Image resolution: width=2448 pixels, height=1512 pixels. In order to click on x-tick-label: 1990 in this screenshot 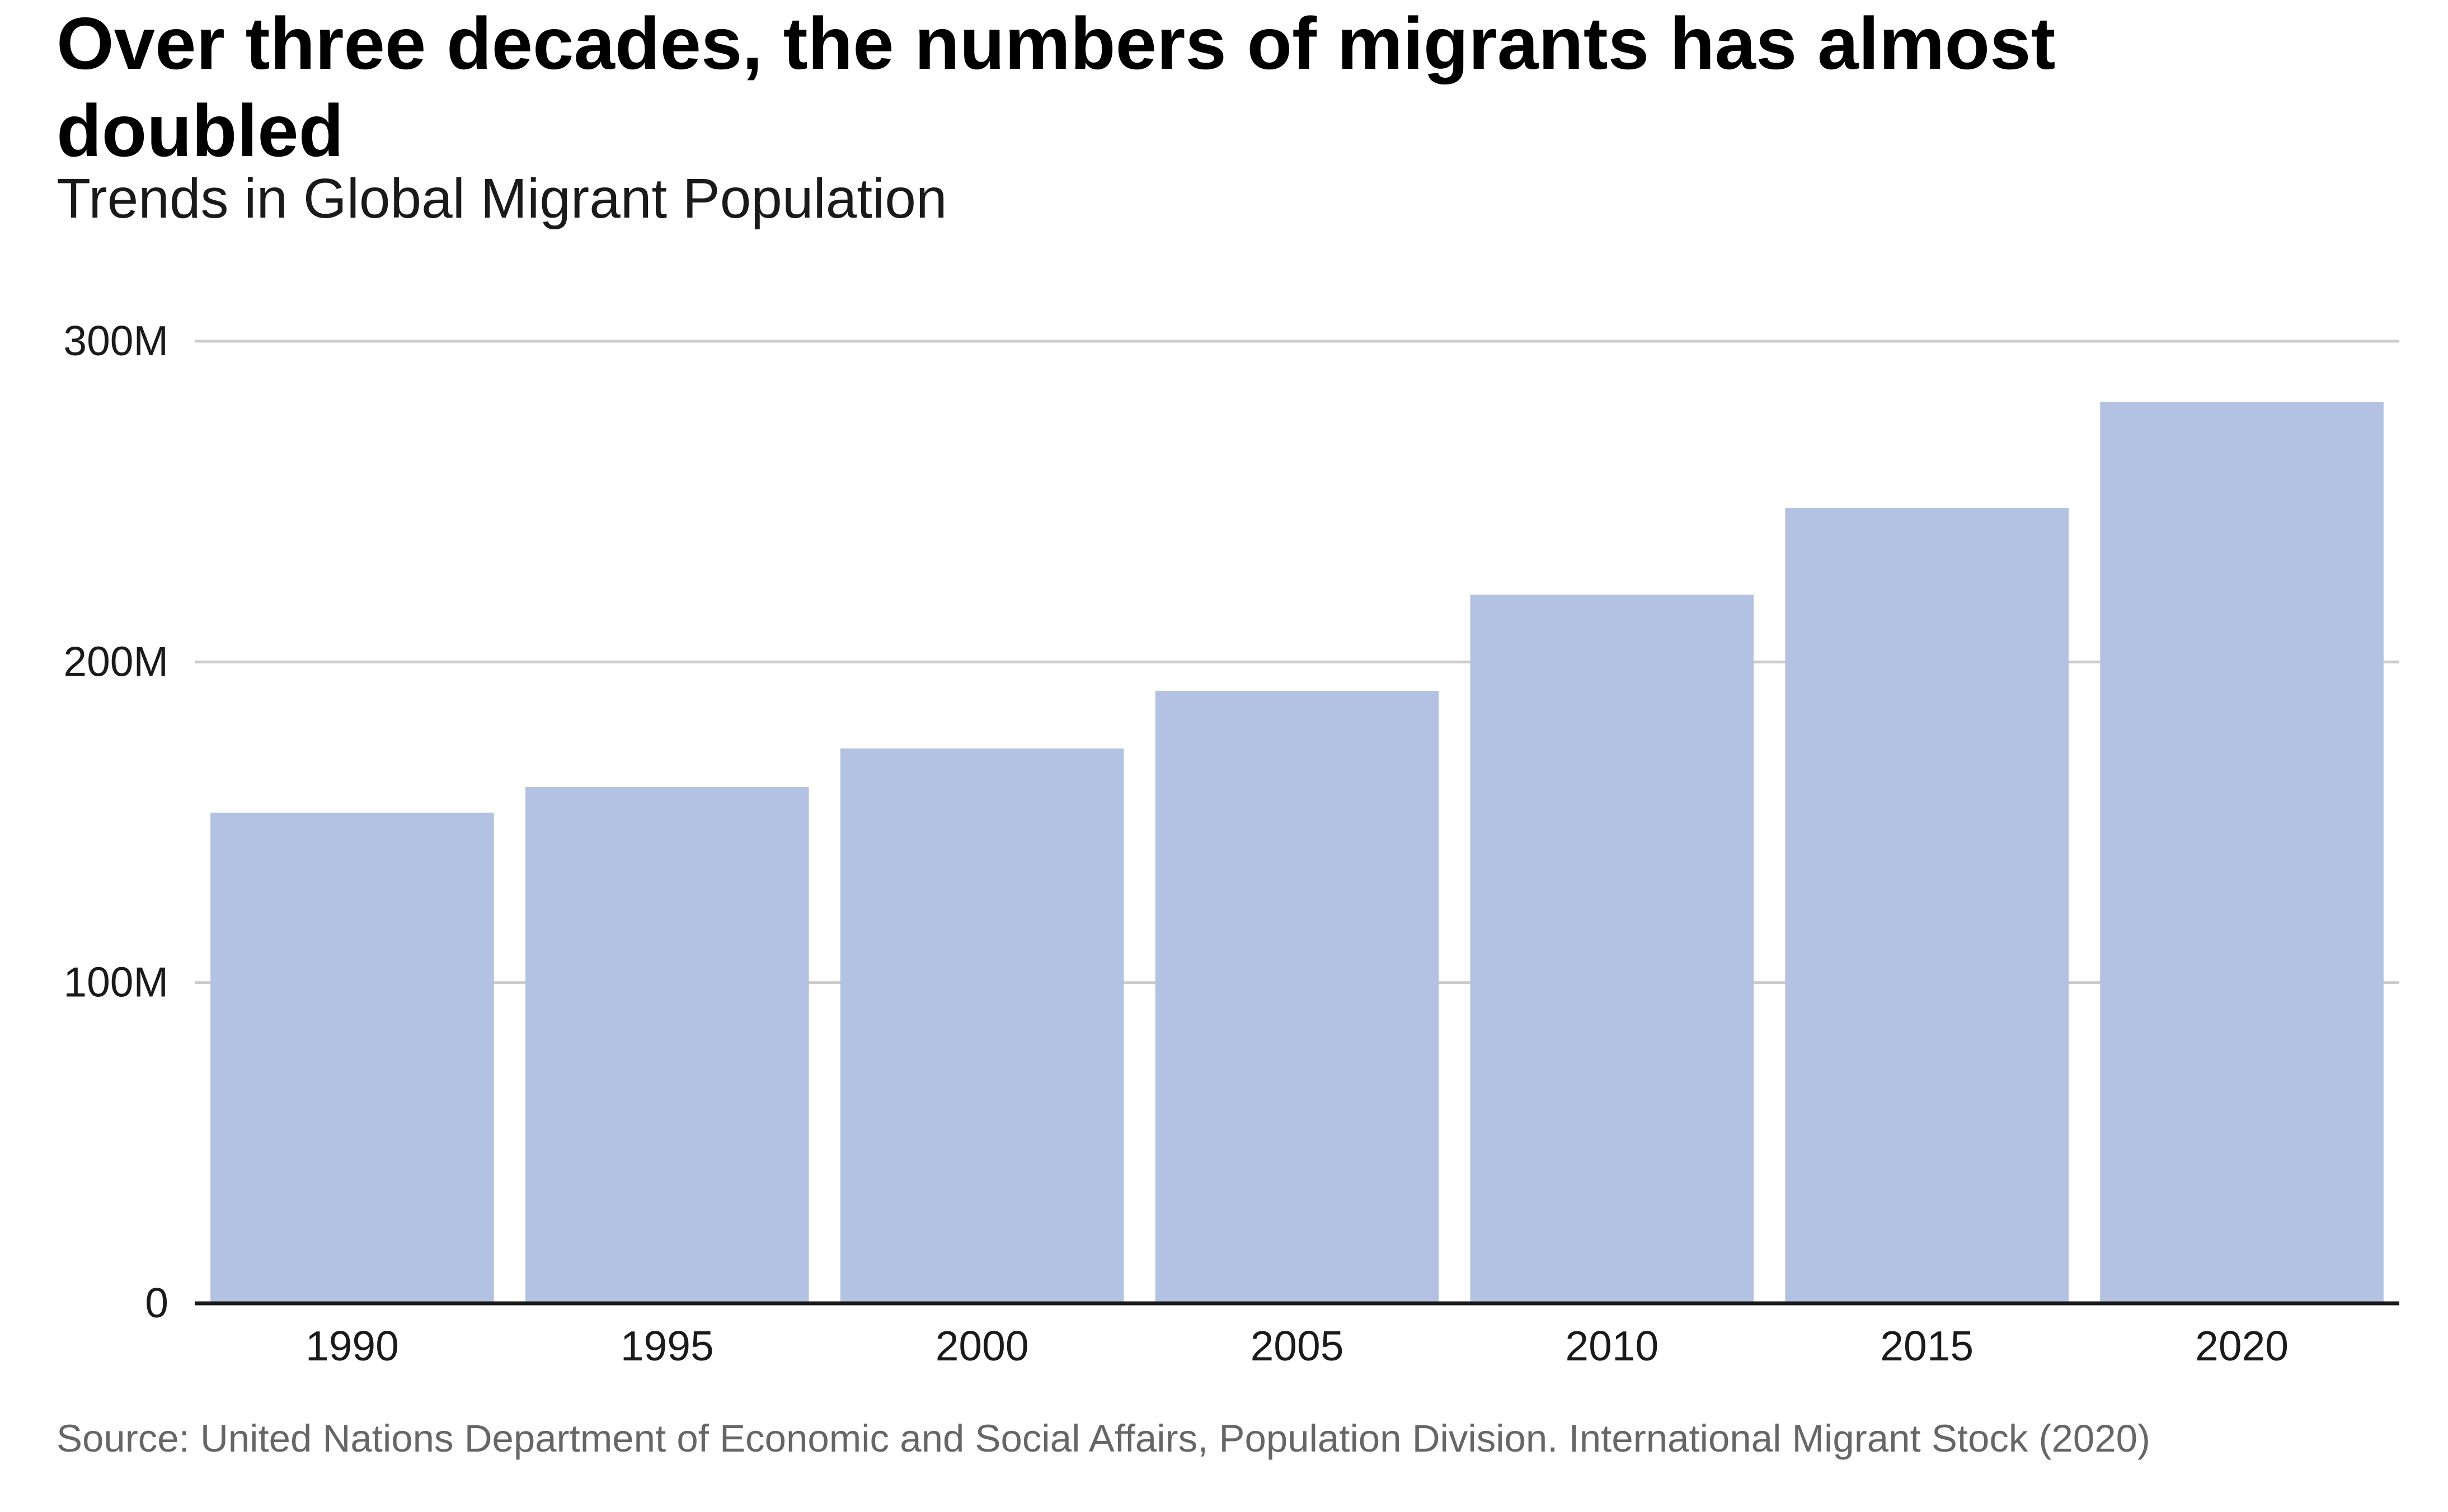, I will do `click(352, 1345)`.